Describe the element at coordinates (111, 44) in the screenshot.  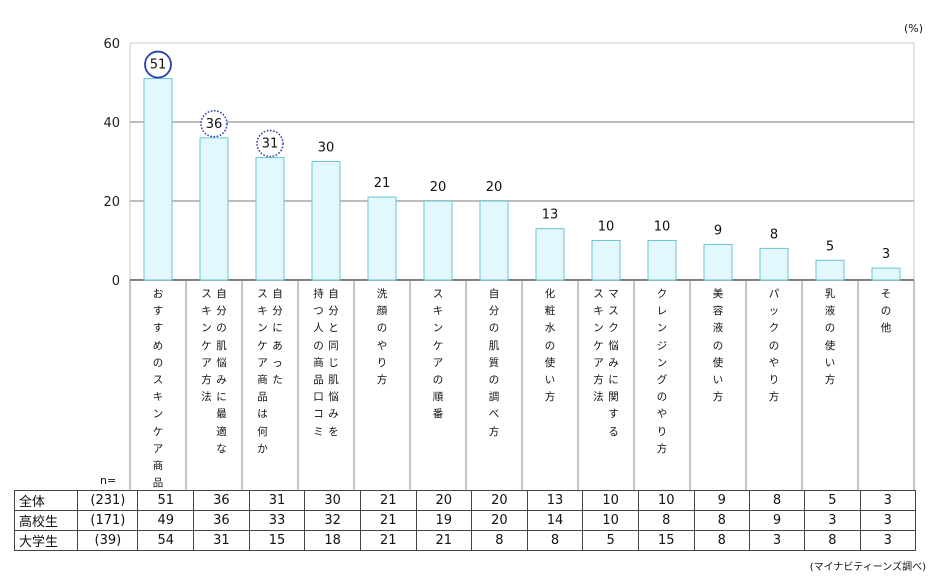
I see `y-tick-label: 60` at that location.